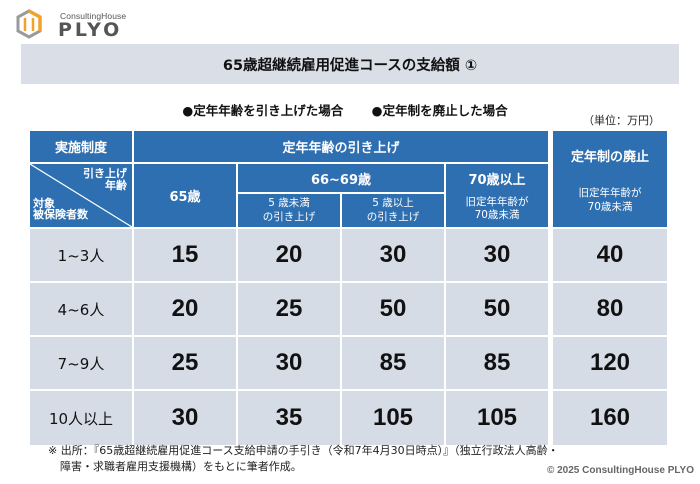 The height and width of the screenshot is (484, 700). What do you see at coordinates (289, 216) in the screenshot?
I see `header-under5-line2: の引き上げ` at bounding box center [289, 216].